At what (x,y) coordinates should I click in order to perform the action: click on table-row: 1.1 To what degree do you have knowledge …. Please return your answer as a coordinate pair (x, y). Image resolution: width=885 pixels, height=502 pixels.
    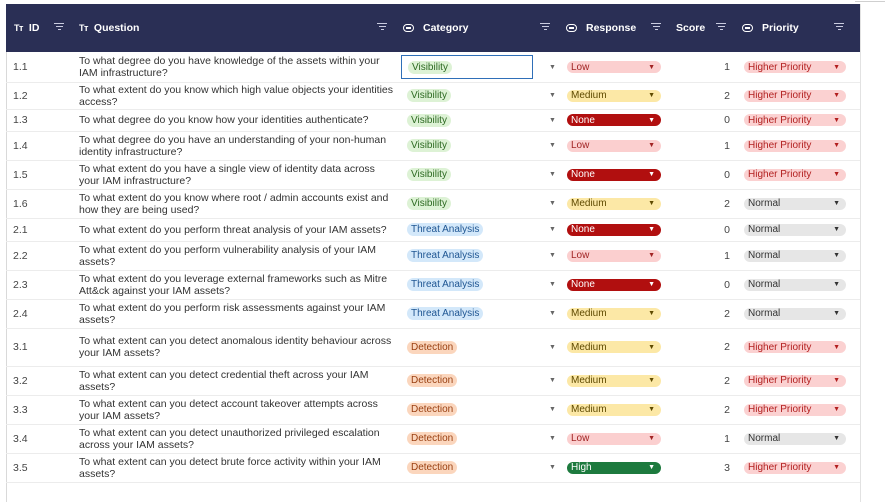
    Looking at the image, I should click on (433, 67).